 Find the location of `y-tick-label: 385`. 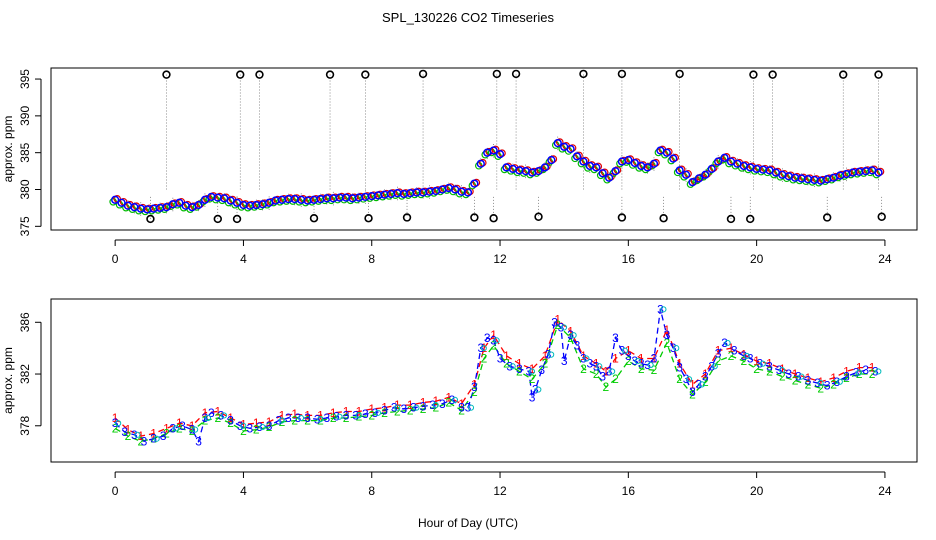

y-tick-label: 385 is located at coordinates (25, 152).